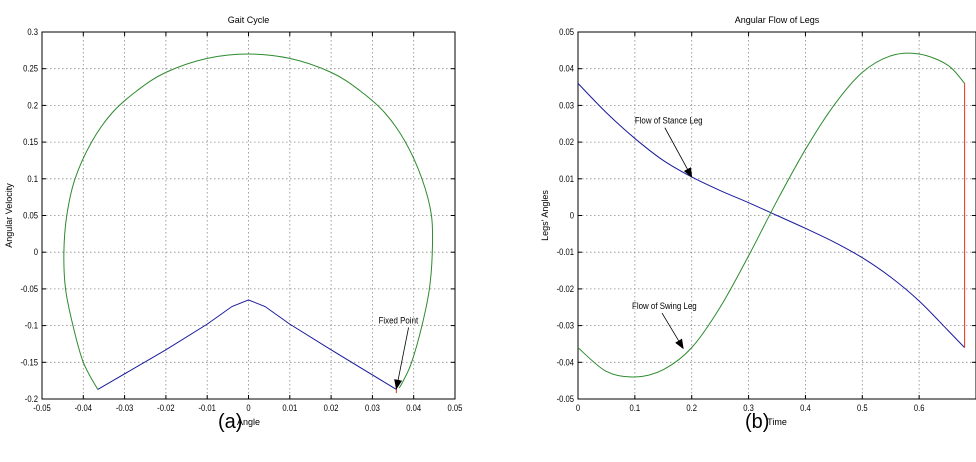 Image resolution: width=976 pixels, height=462 pixels. What do you see at coordinates (30, 362) in the screenshot?
I see `y-tick-label: -0.15` at bounding box center [30, 362].